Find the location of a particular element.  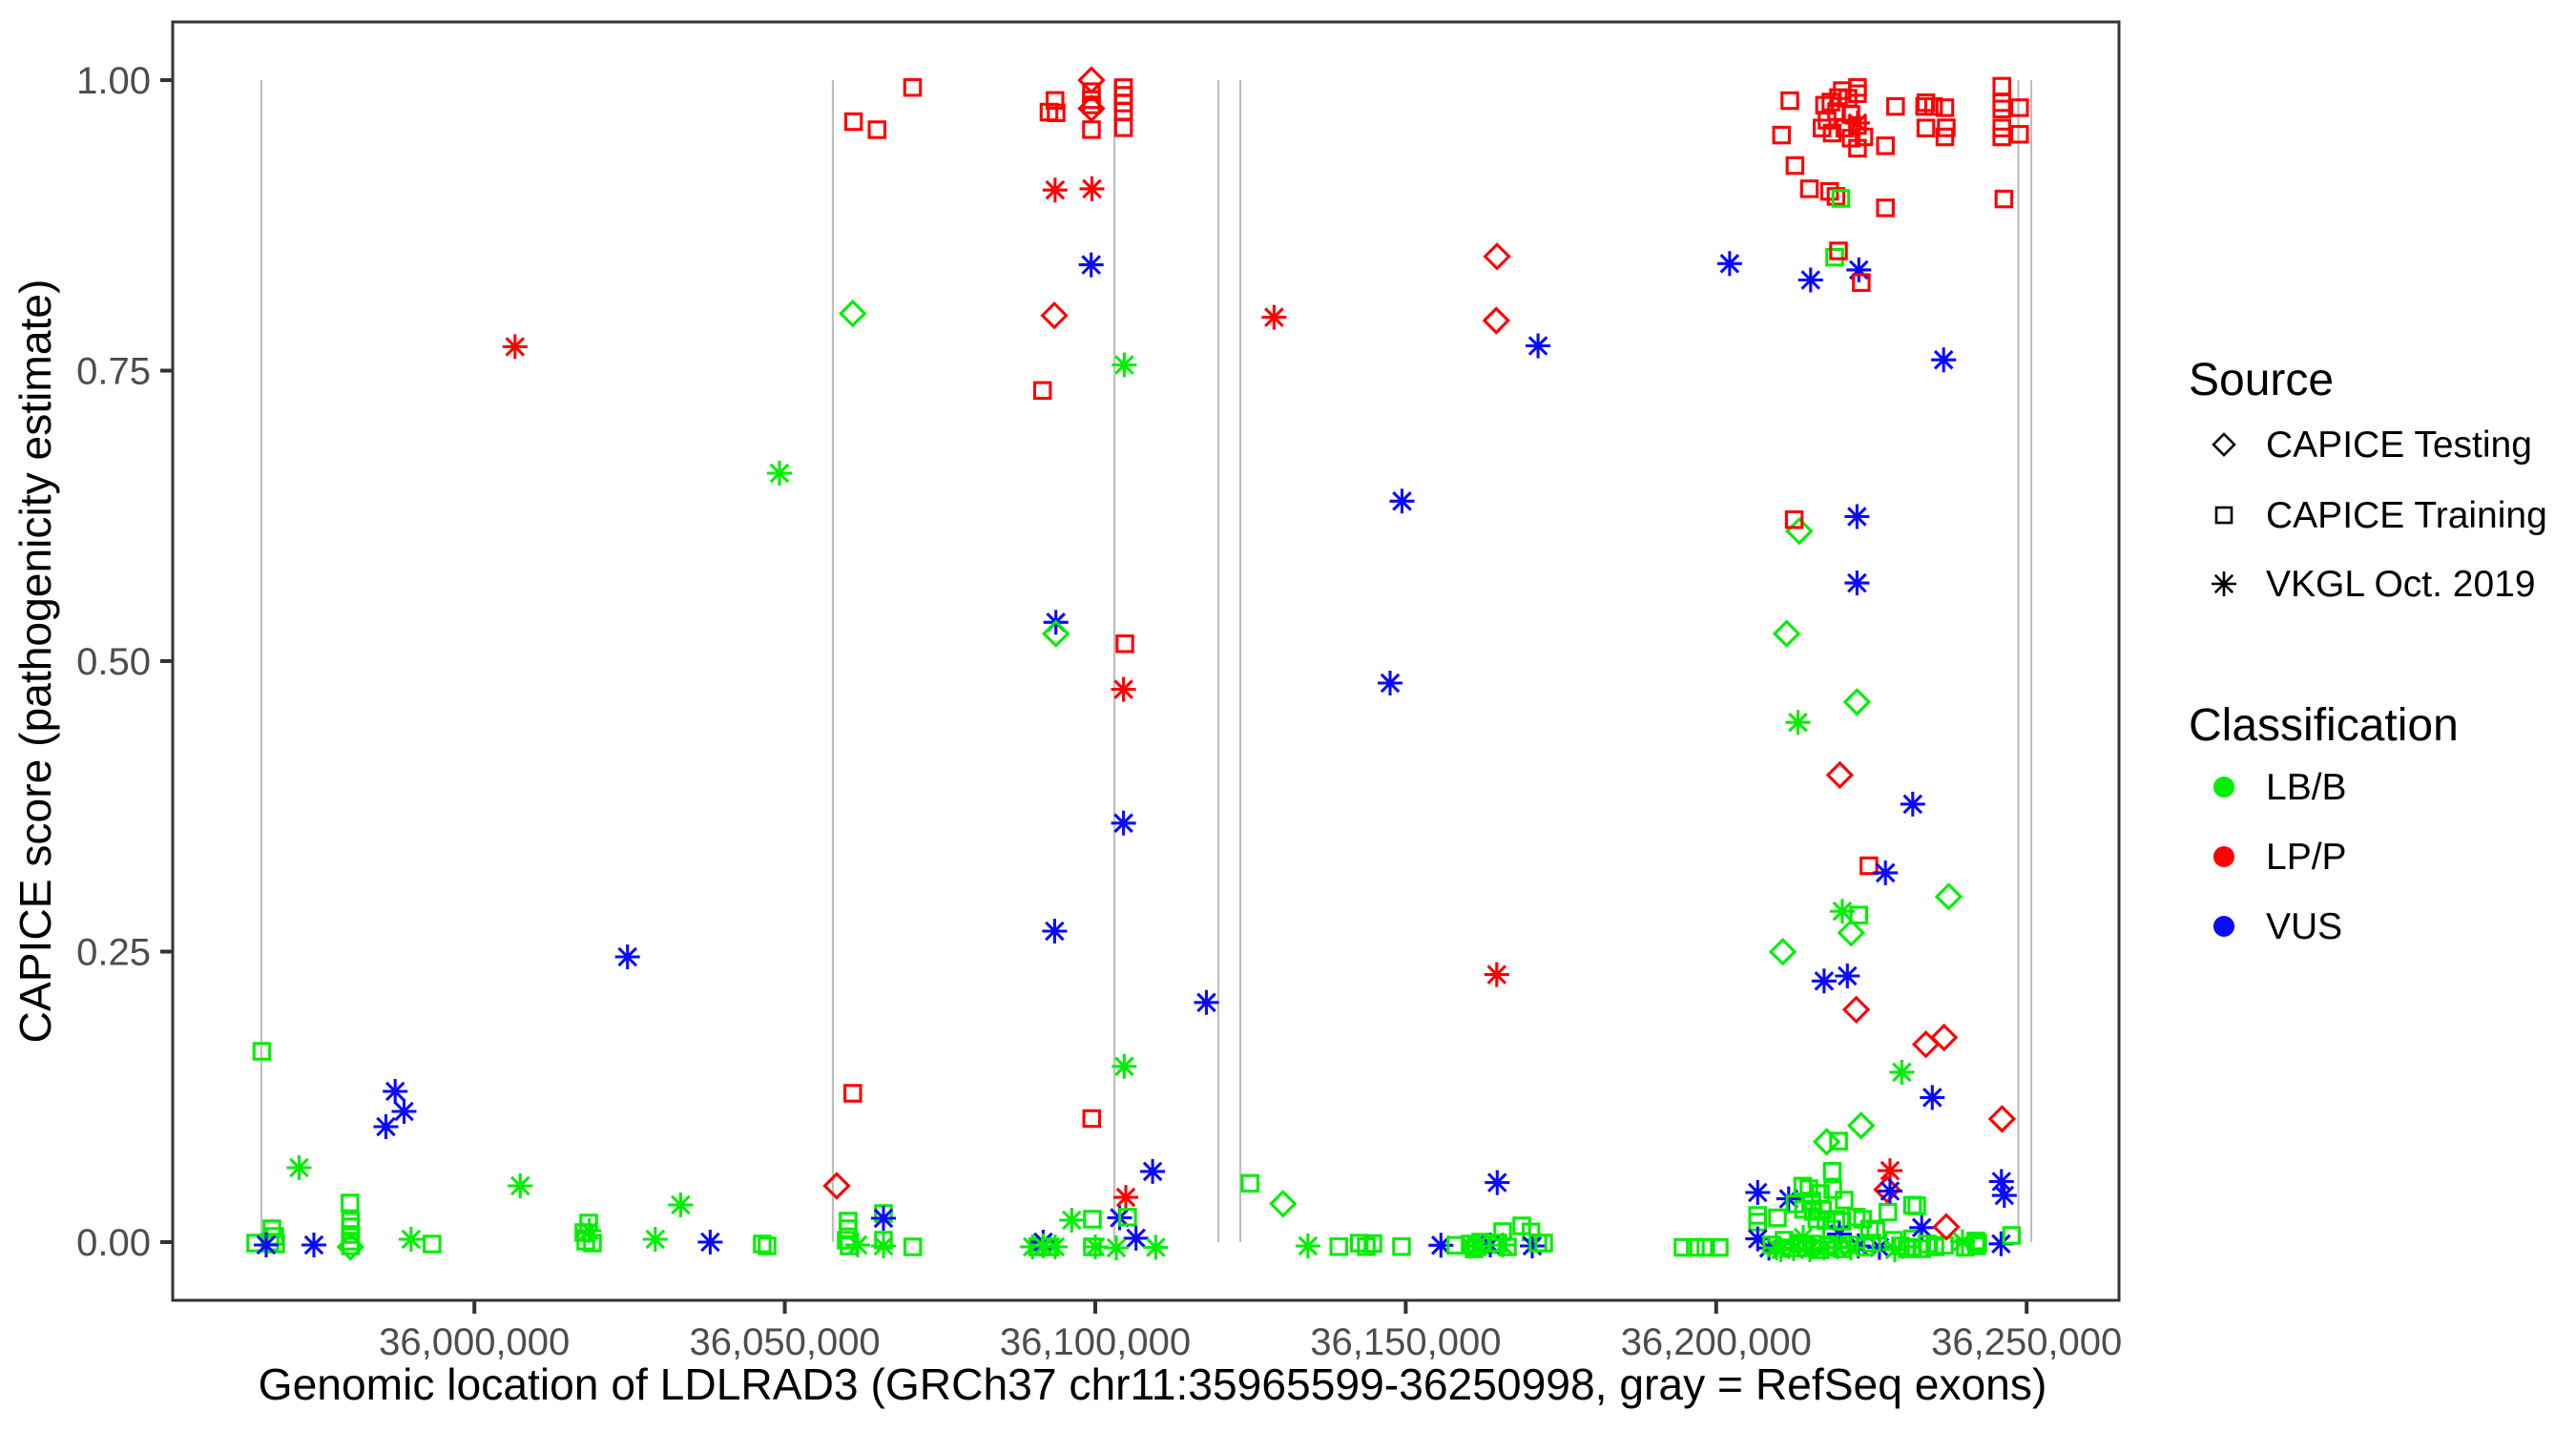

svg-text: LP/P is located at coordinates (2306, 857).